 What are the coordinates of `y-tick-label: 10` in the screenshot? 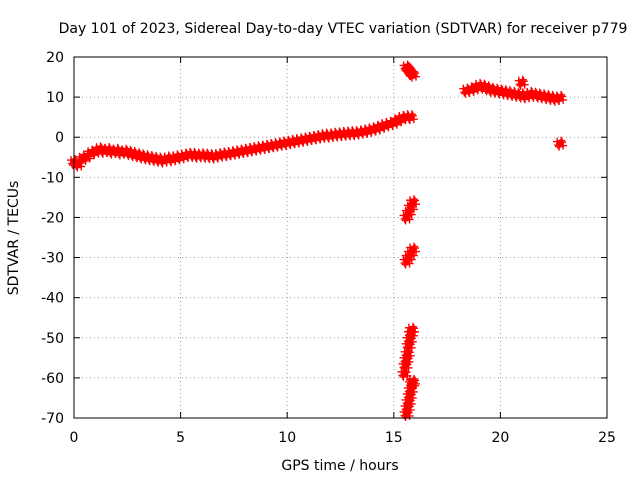 It's located at (55, 98).